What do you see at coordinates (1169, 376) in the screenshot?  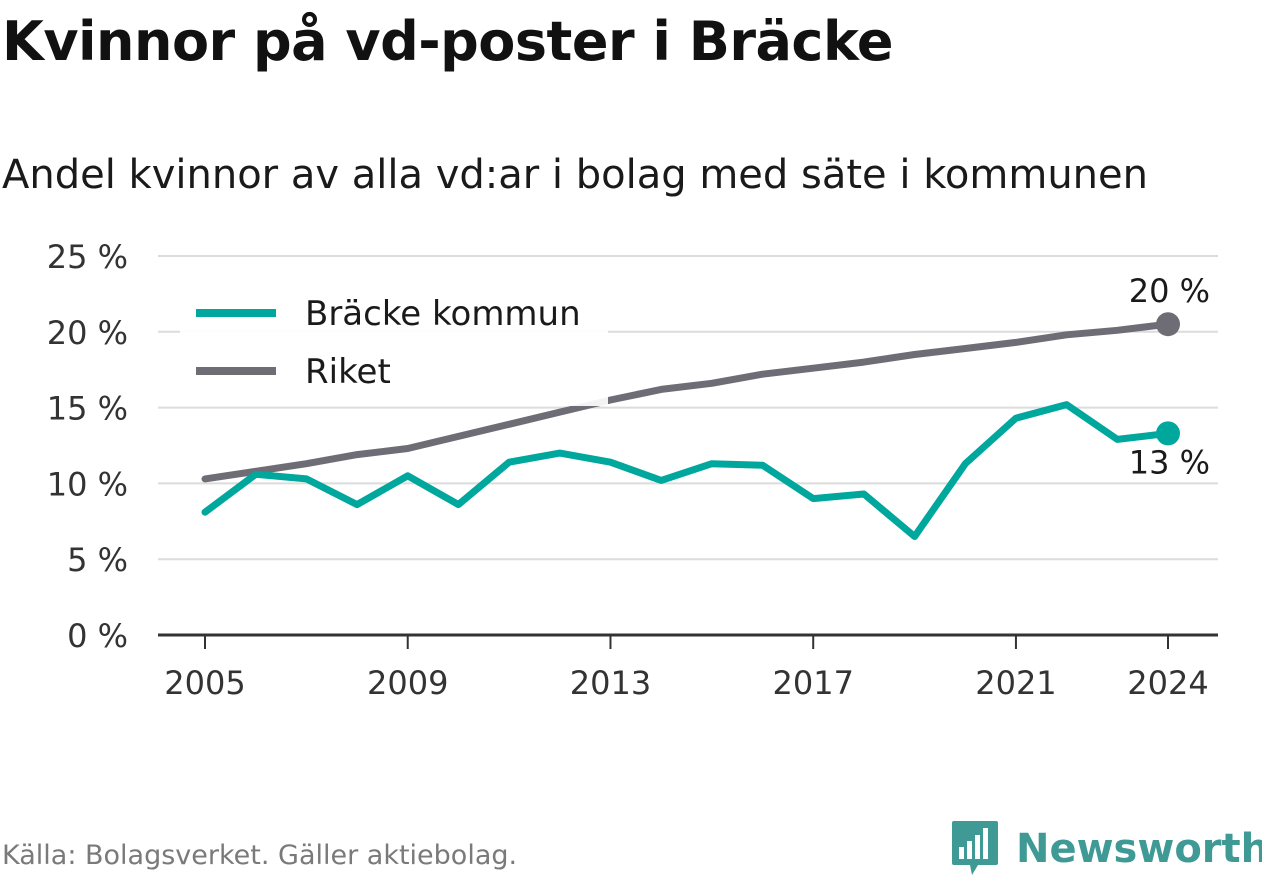 I see `end-labels: 20 % 13 %` at bounding box center [1169, 376].